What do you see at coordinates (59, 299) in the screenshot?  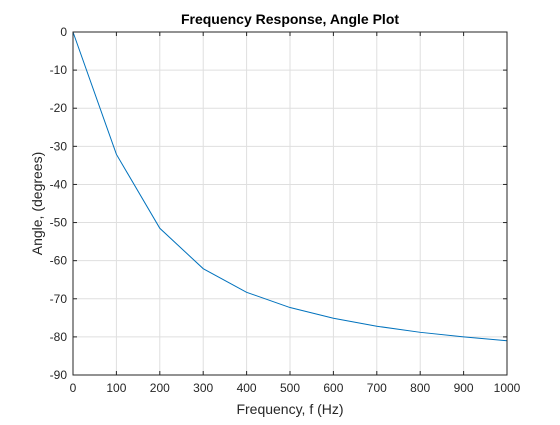 I see `y-tick-label: -70` at bounding box center [59, 299].